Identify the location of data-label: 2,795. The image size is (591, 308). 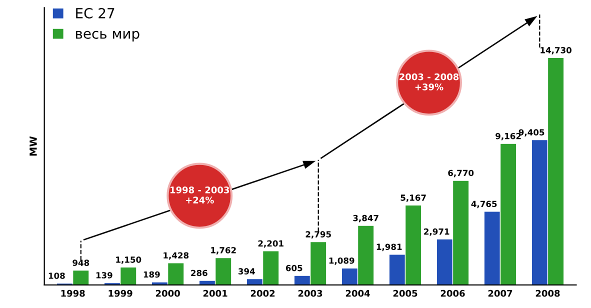
(318, 235).